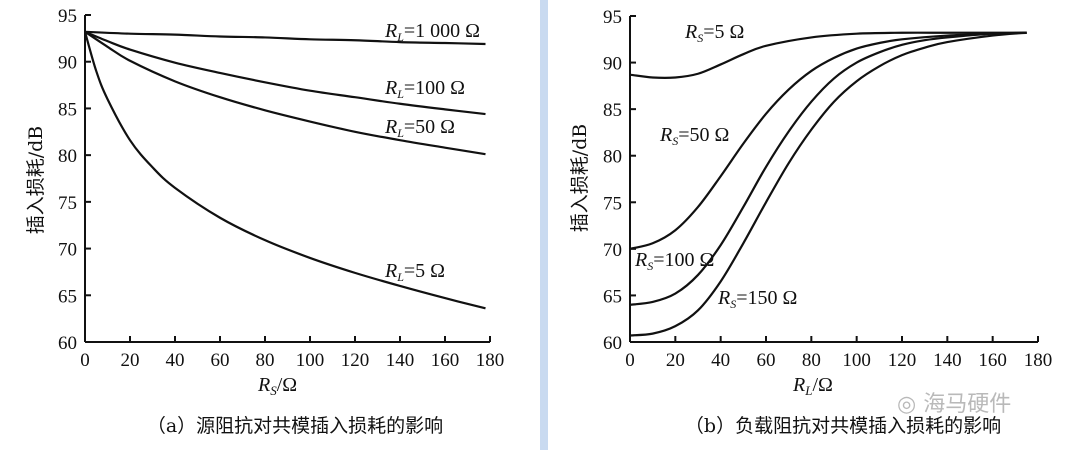  Describe the element at coordinates (843, 426) in the screenshot. I see `chart-caption: （b）负载阻抗对共模插入损耗的影响` at that location.